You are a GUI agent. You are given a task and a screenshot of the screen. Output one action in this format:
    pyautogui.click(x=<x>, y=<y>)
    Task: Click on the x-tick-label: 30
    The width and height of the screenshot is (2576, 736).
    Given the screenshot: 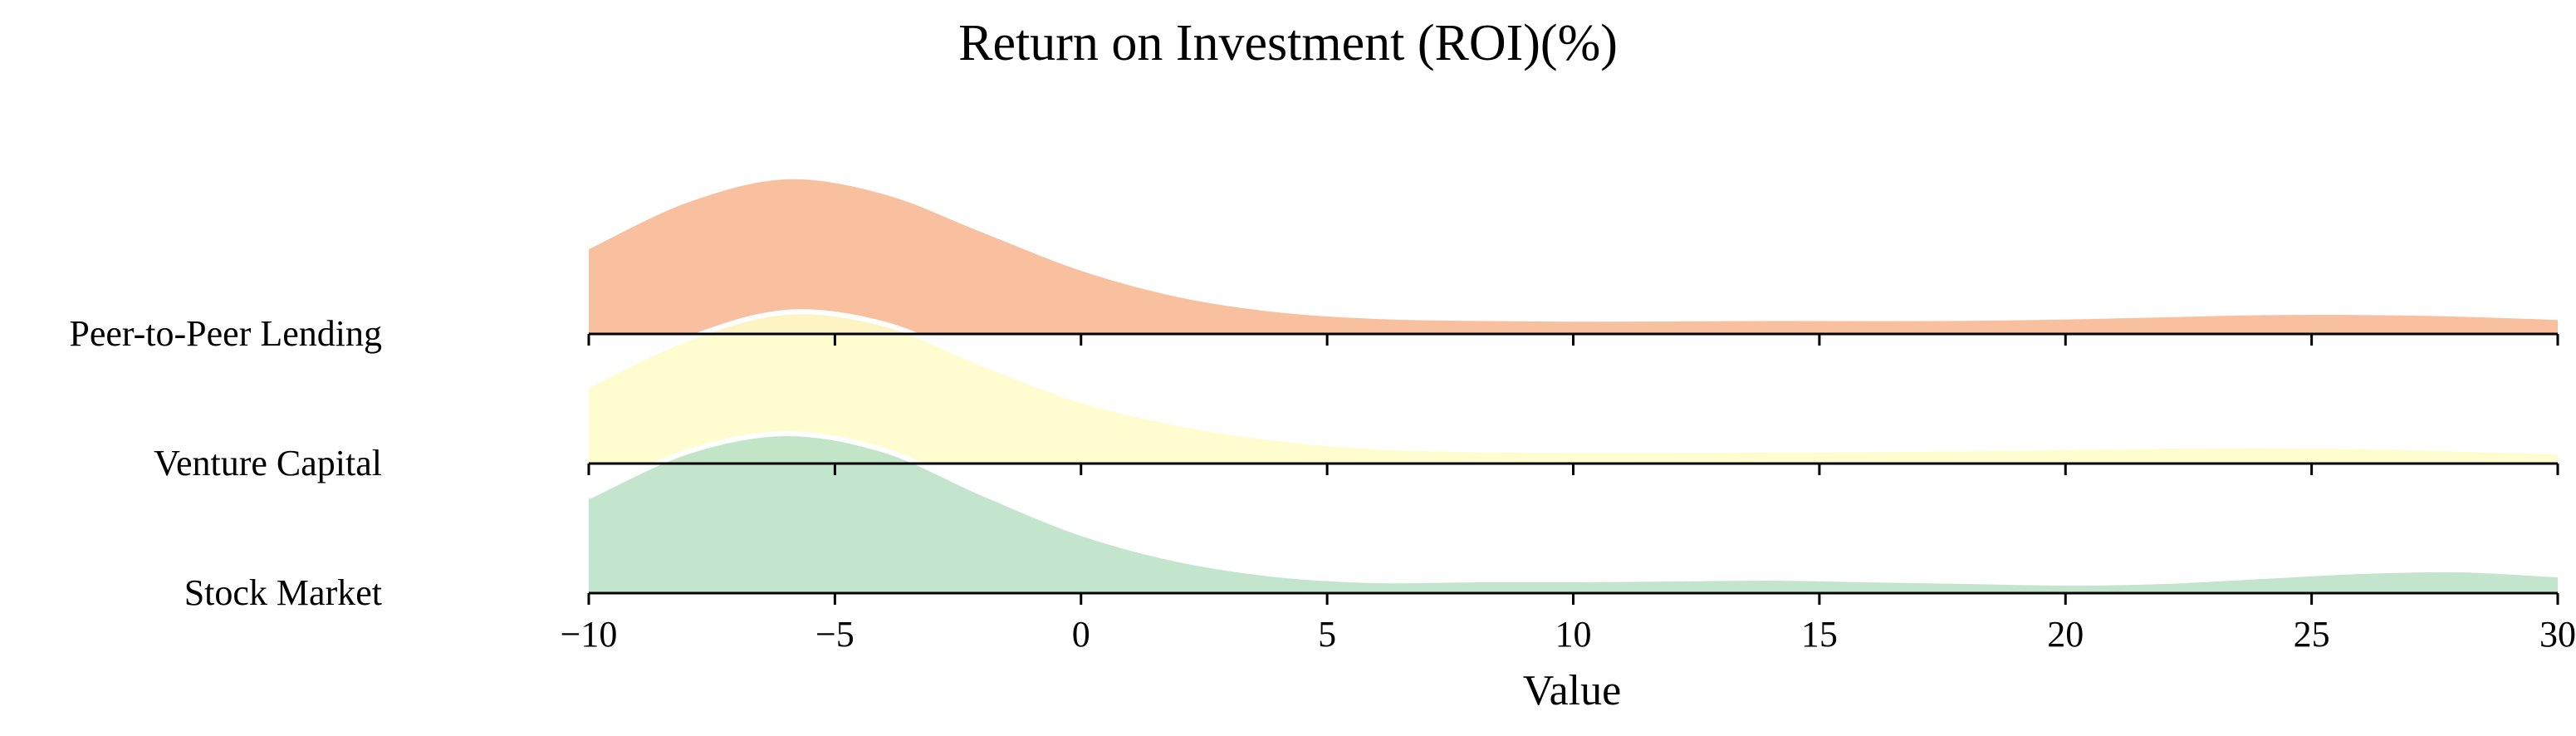 What is the action you would take?
    pyautogui.click(x=2557, y=634)
    